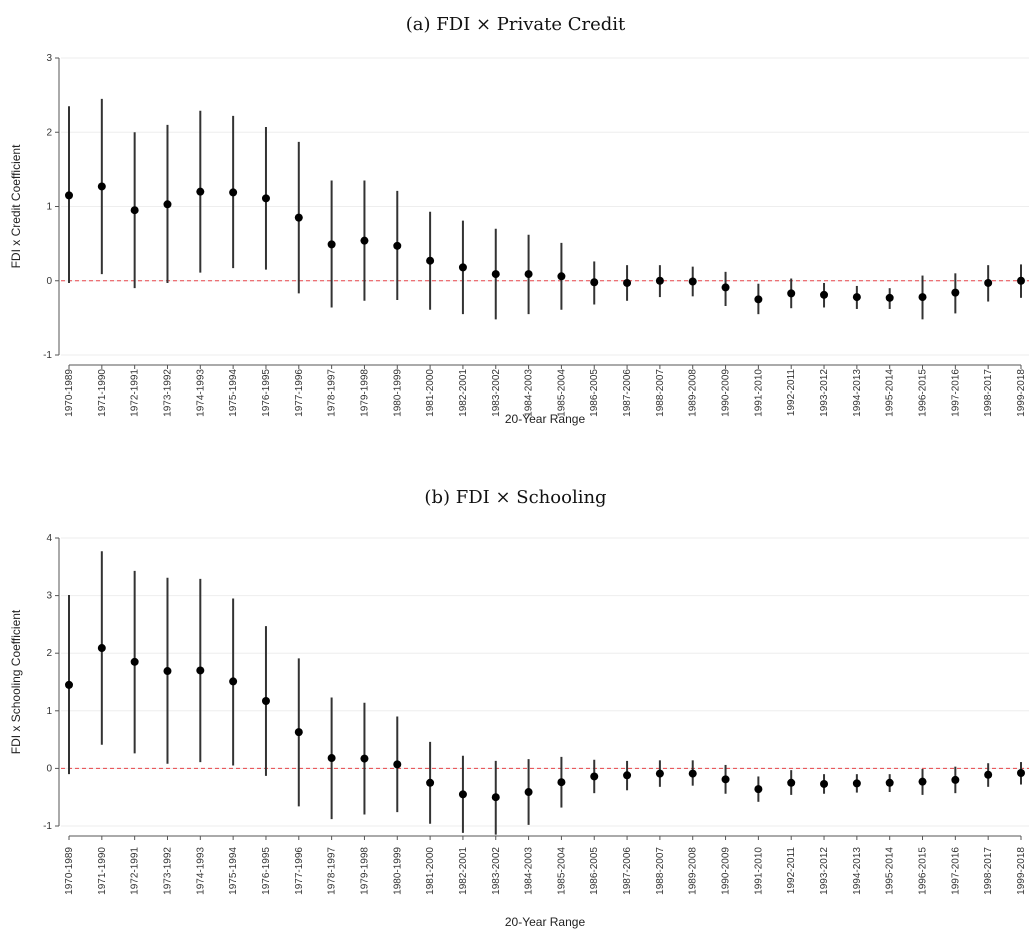  I want to click on y-tick-label: 3, so click(49, 596).